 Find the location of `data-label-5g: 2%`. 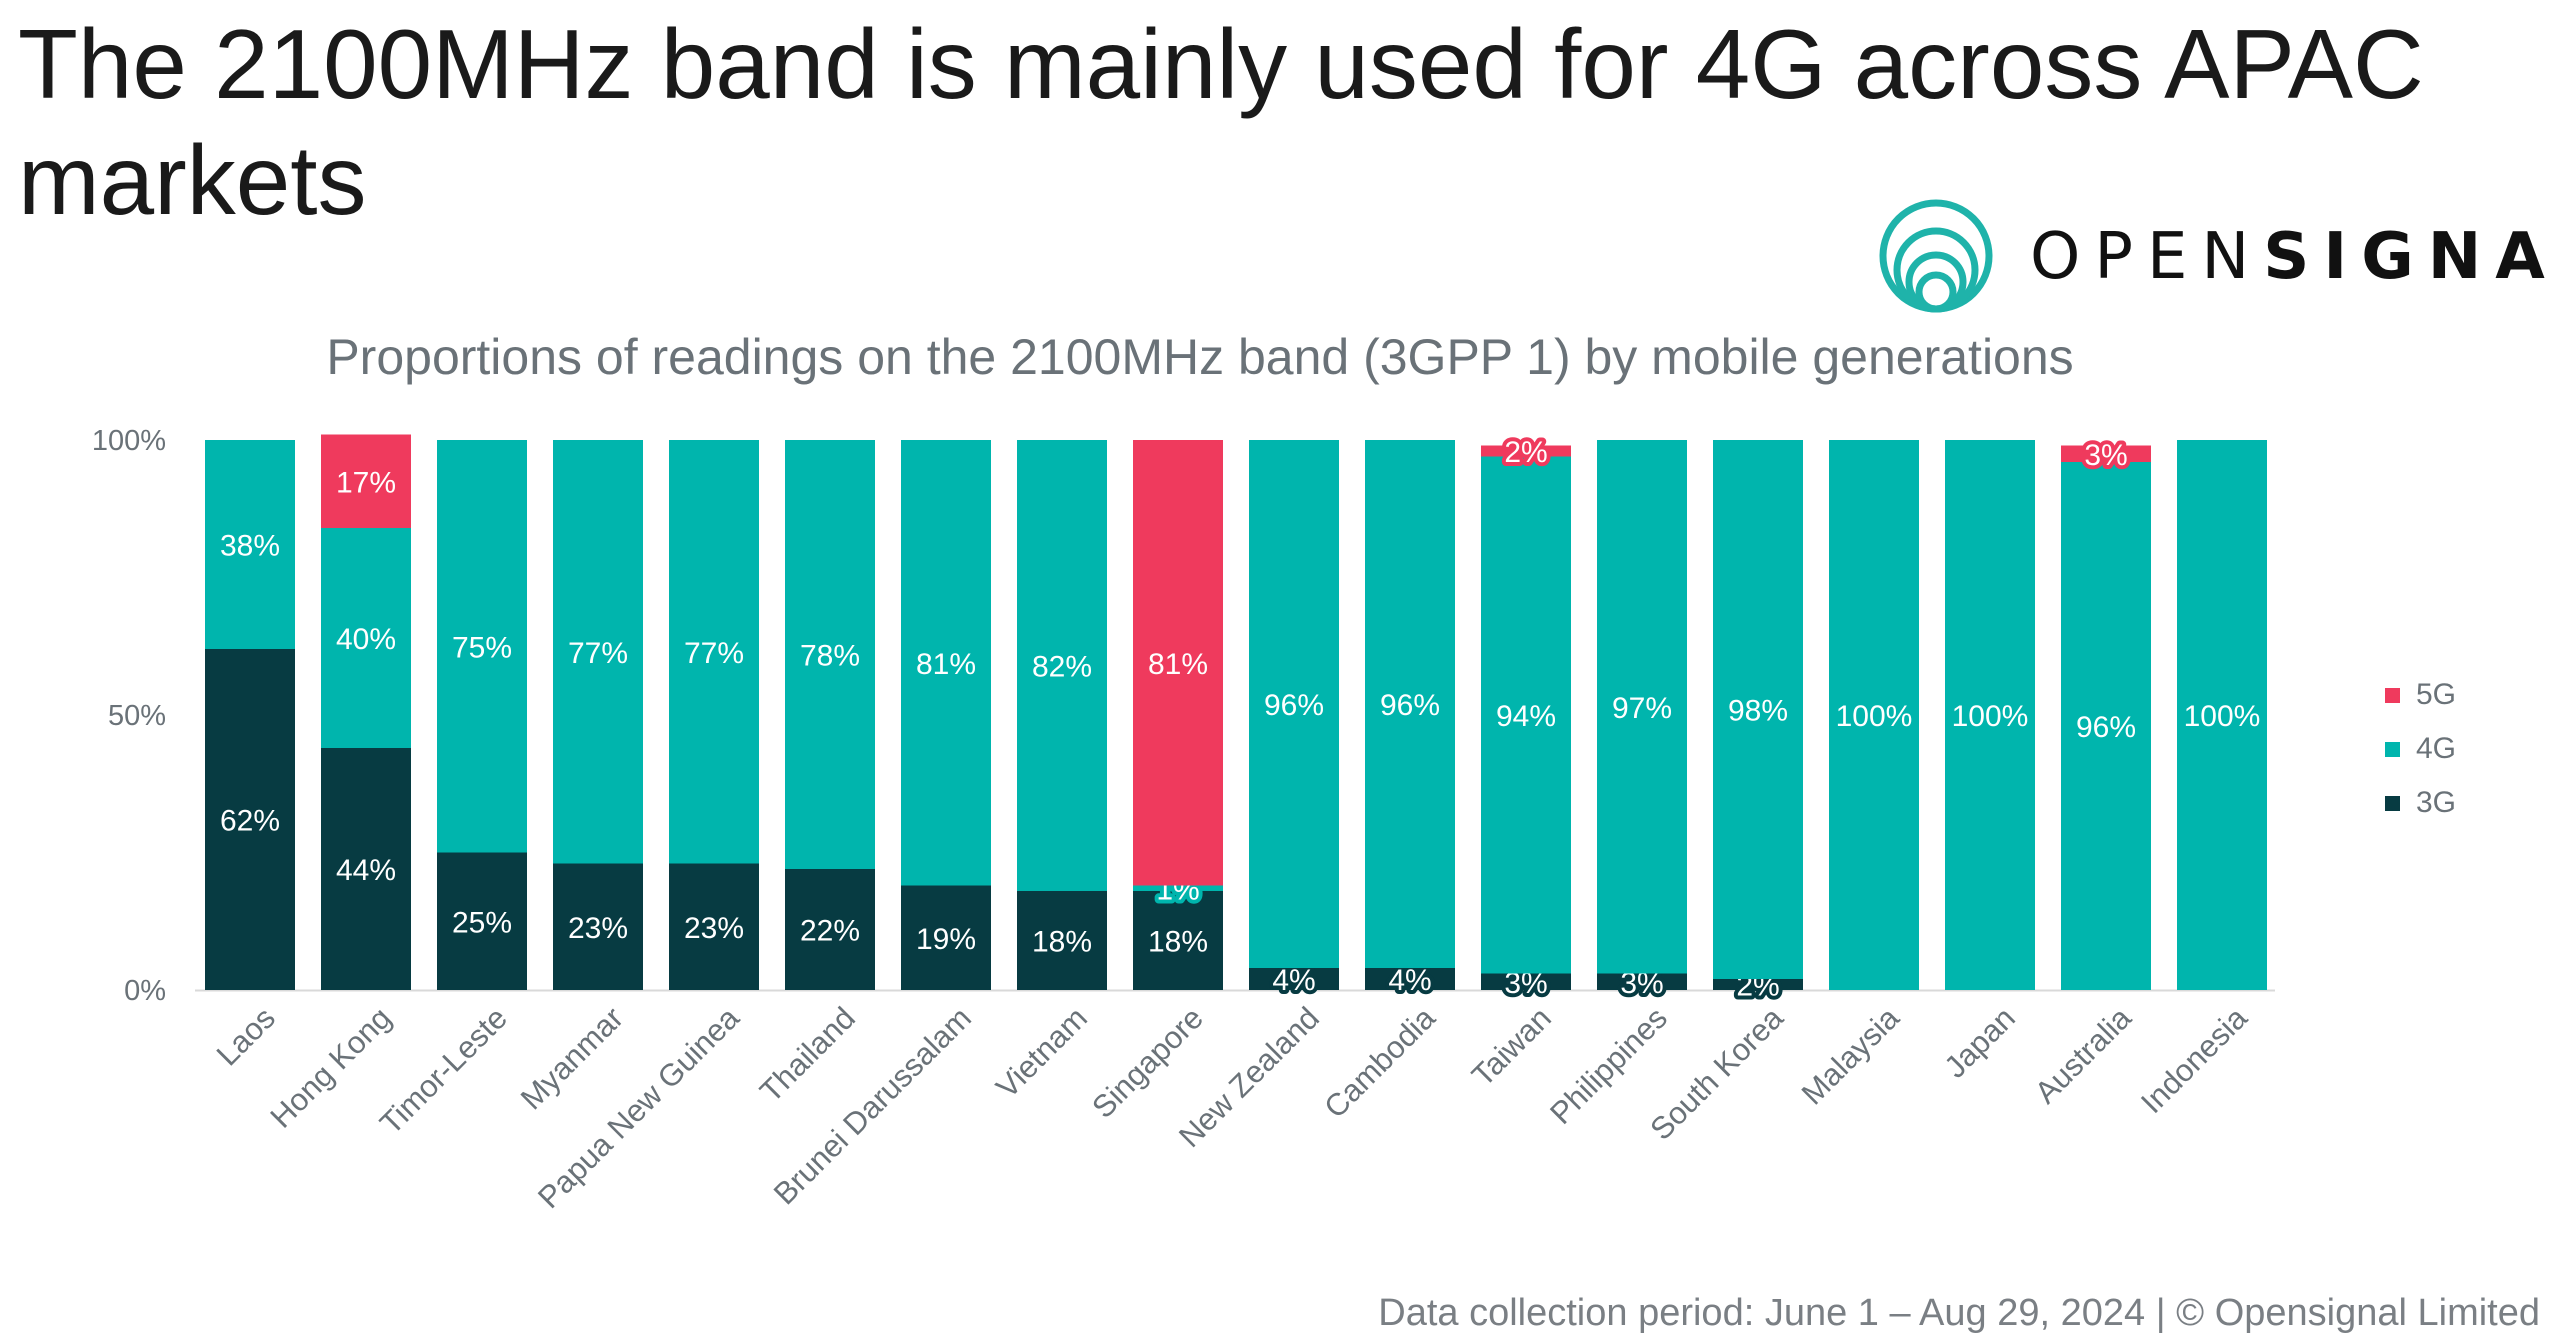

data-label-5g: 2% is located at coordinates (1525, 452).